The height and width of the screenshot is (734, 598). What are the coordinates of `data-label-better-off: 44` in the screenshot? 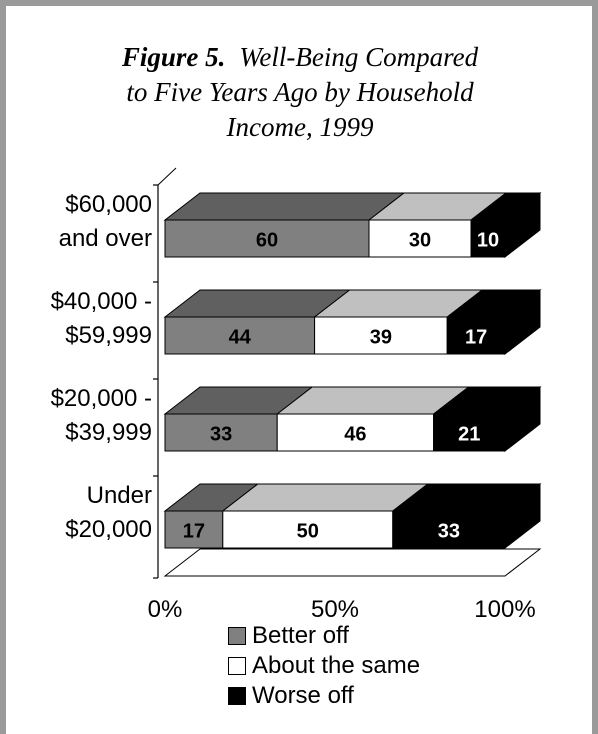 It's located at (240, 338).